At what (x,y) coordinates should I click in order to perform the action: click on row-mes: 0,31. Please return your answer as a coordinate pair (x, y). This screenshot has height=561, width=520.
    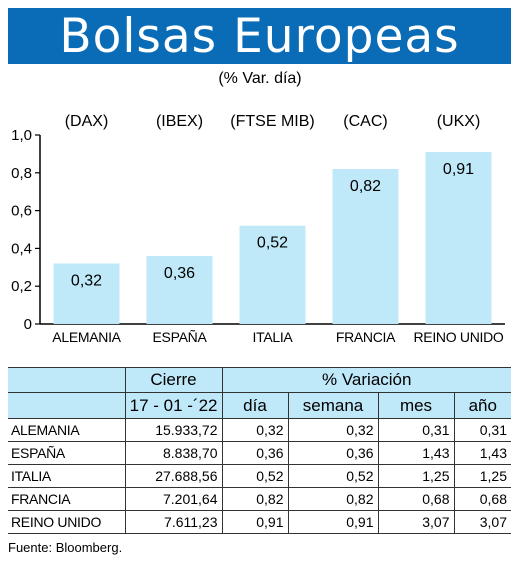
    Looking at the image, I should click on (416, 430).